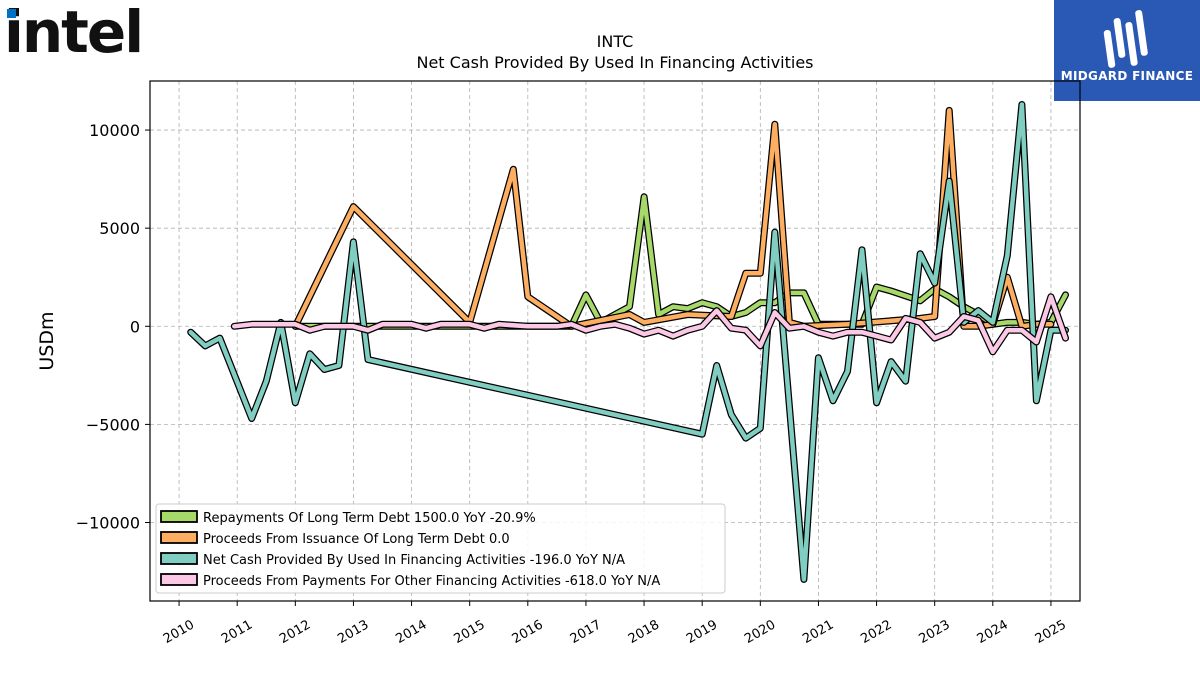 The image size is (1200, 675). I want to click on y-tick-label: −10000, so click(108, 523).